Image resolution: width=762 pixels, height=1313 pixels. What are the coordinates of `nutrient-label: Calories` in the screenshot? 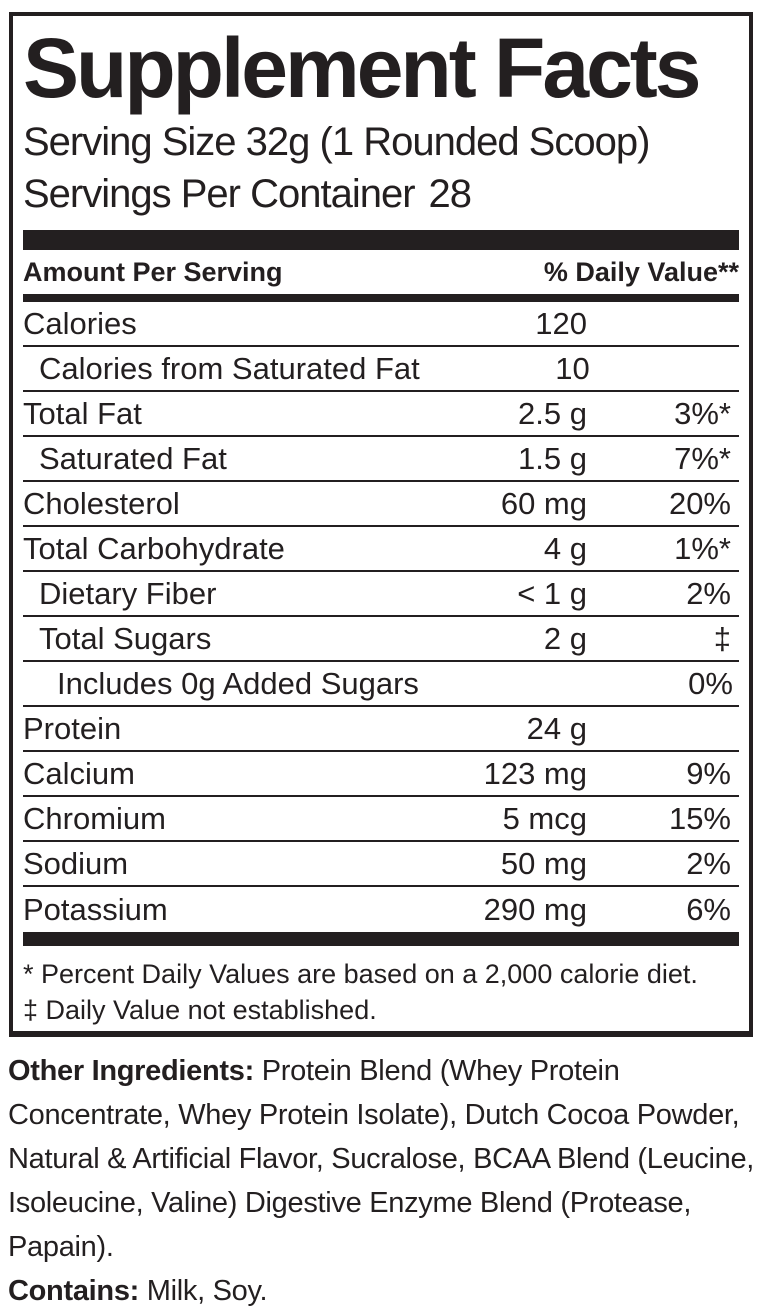 It's located at (80, 323).